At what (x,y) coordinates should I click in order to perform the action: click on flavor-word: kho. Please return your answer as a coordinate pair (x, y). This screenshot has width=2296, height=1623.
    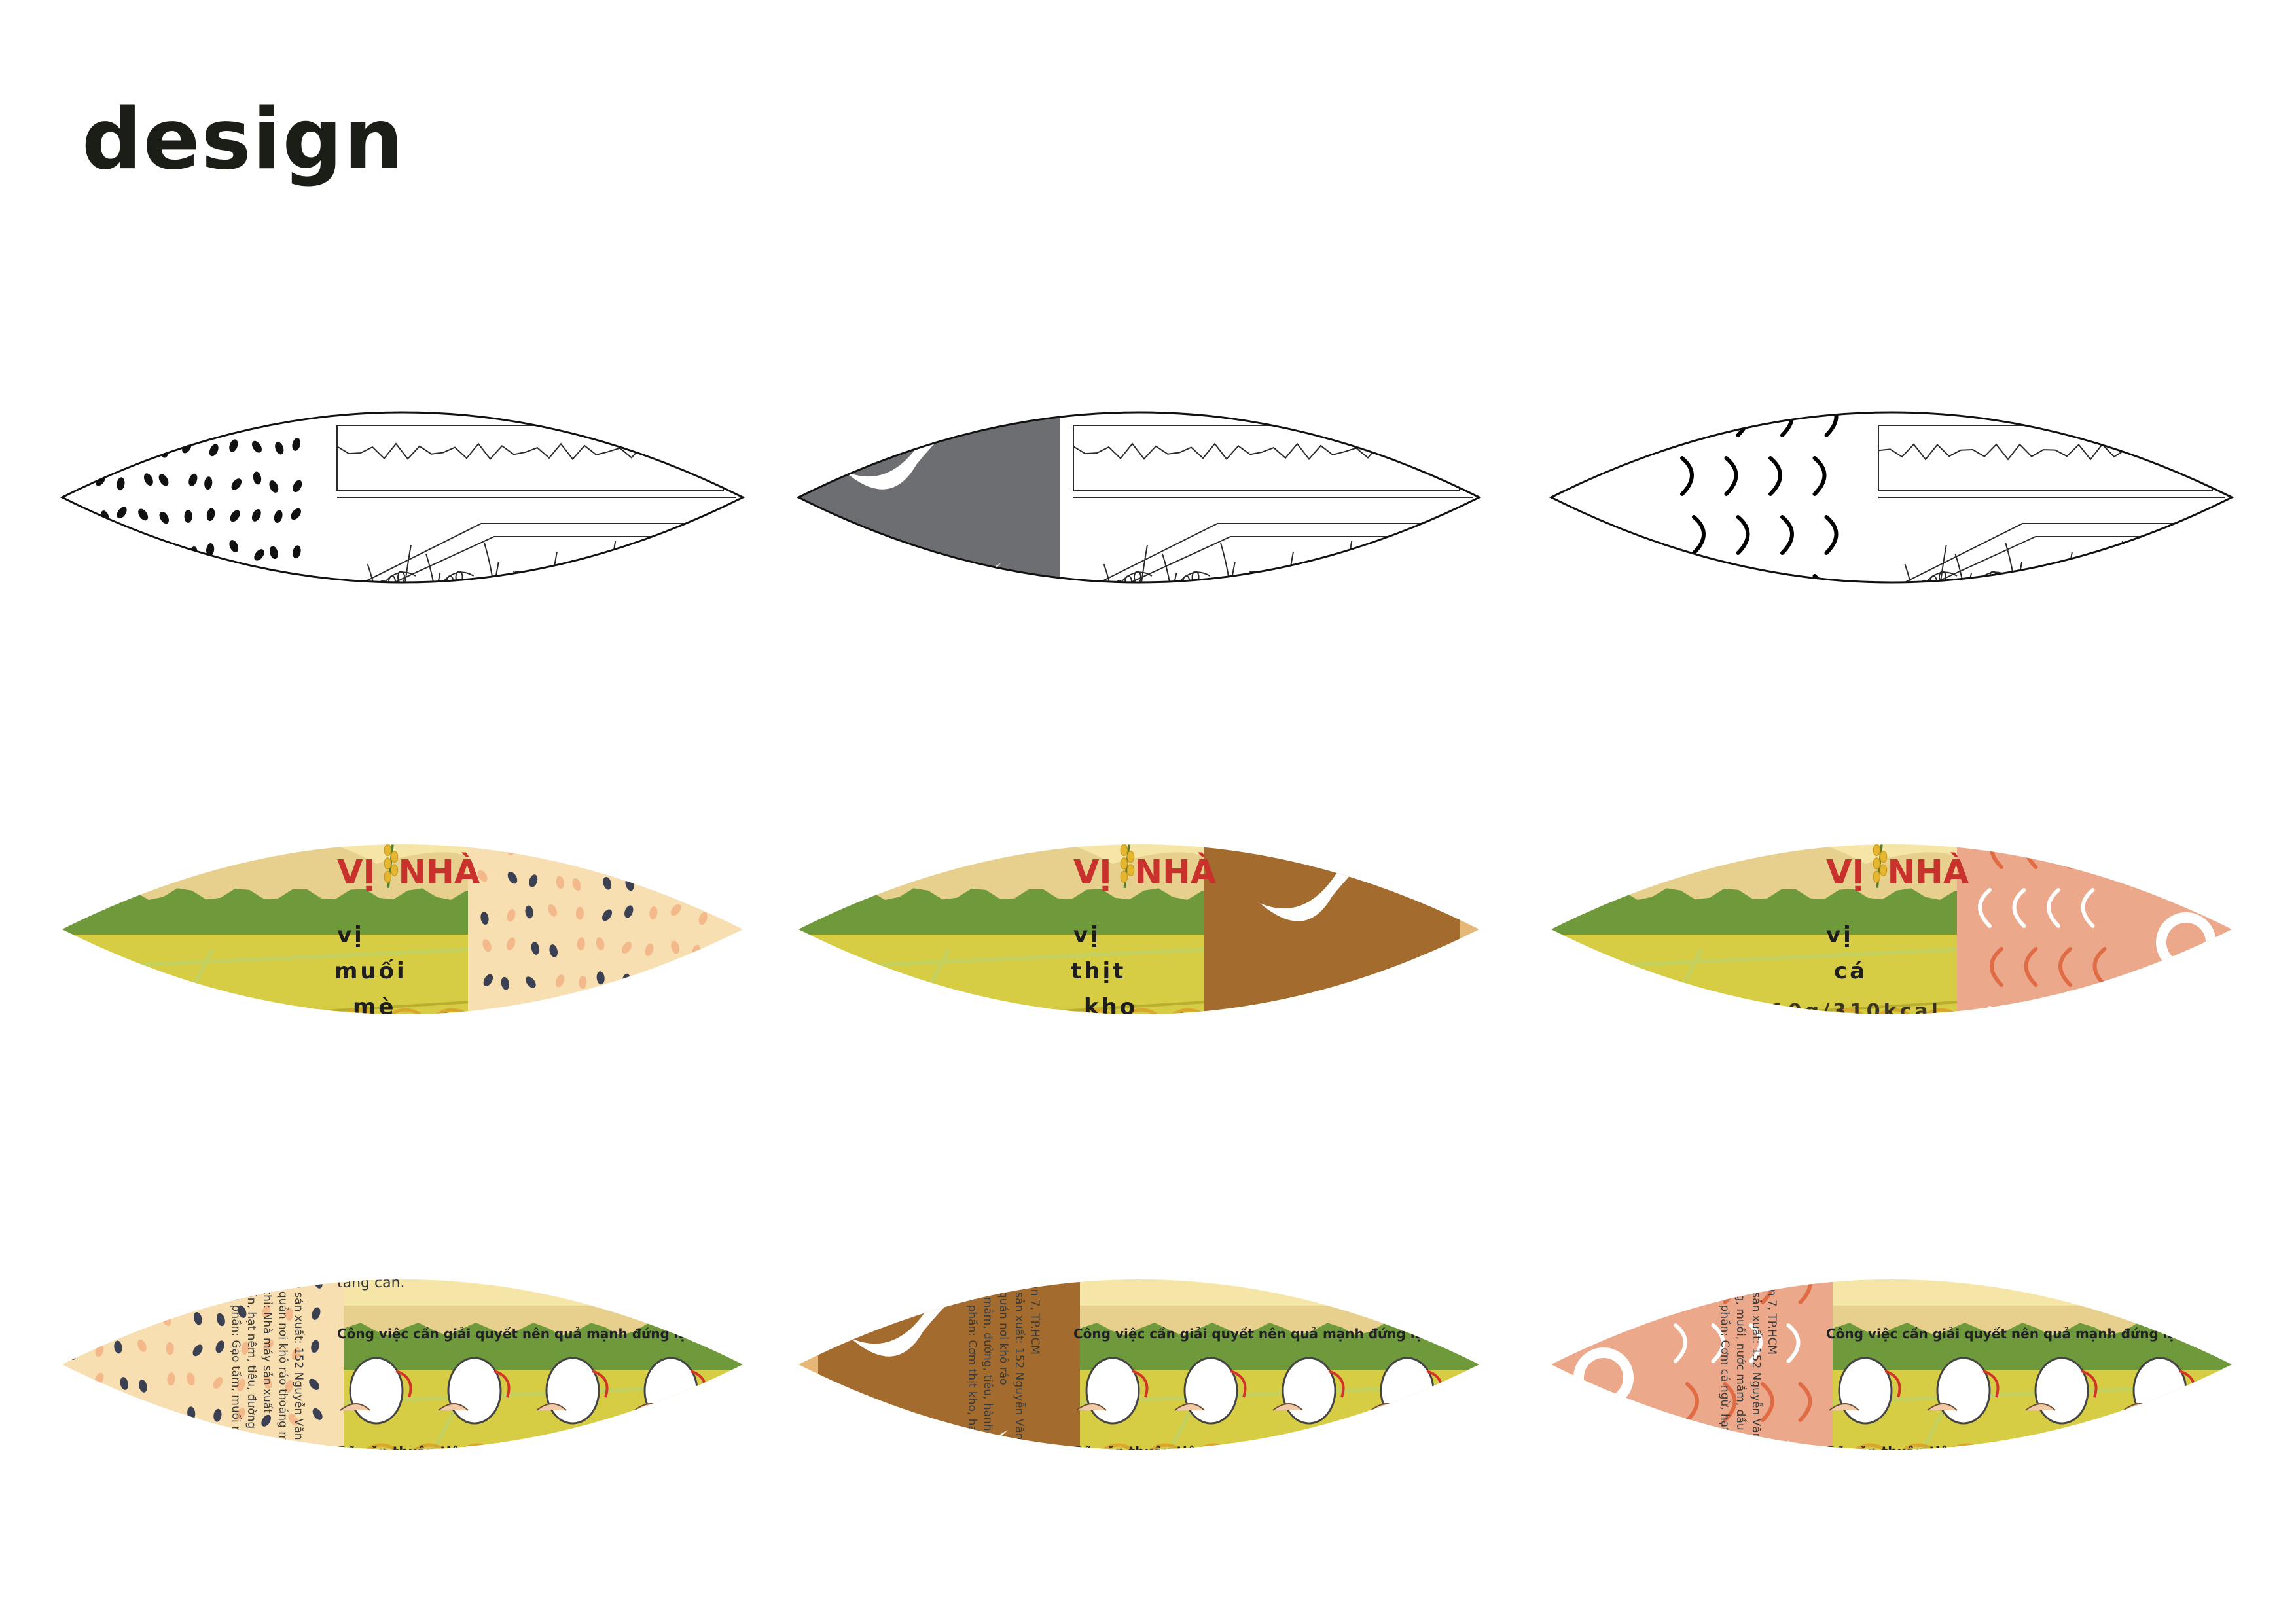
    Looking at the image, I should click on (1111, 1007).